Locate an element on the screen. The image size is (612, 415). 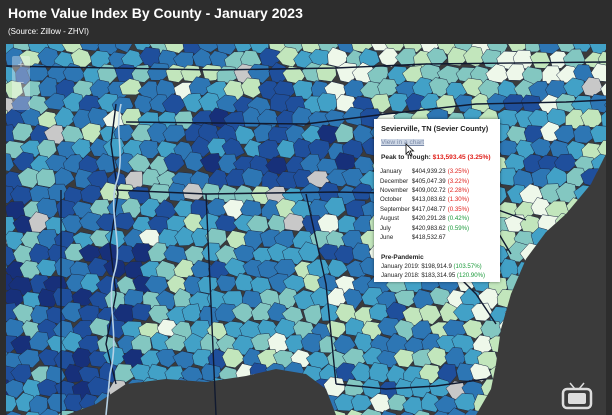
view-in-chart-link: View in a chart is located at coordinates (403, 142).